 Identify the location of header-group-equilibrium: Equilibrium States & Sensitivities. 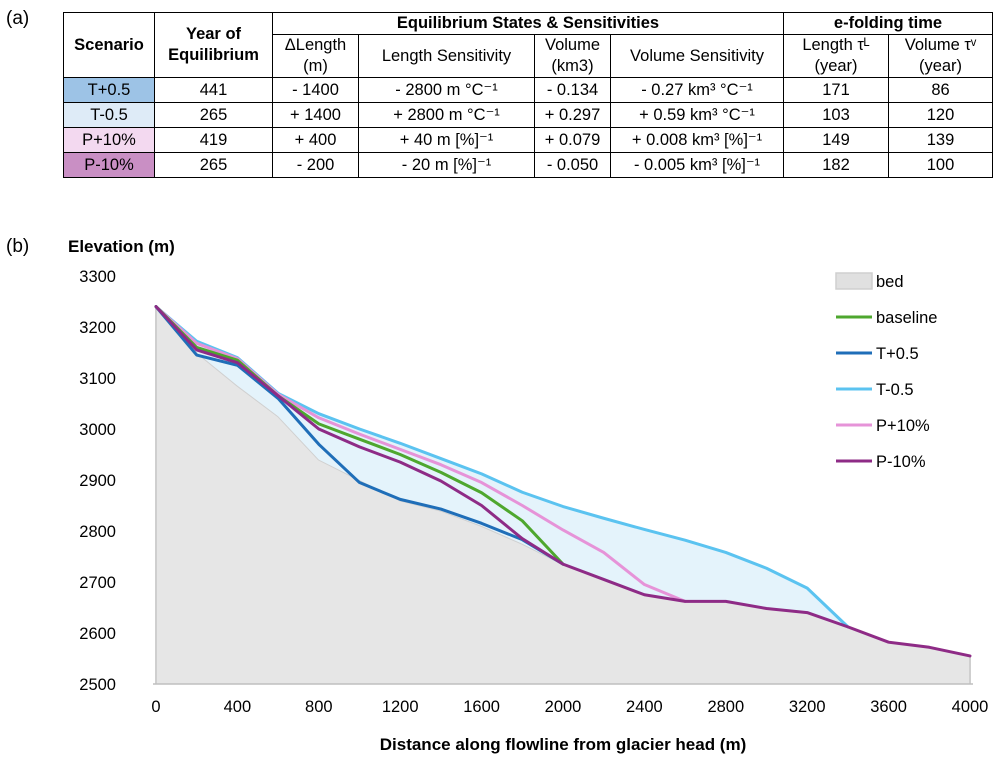
(528, 23).